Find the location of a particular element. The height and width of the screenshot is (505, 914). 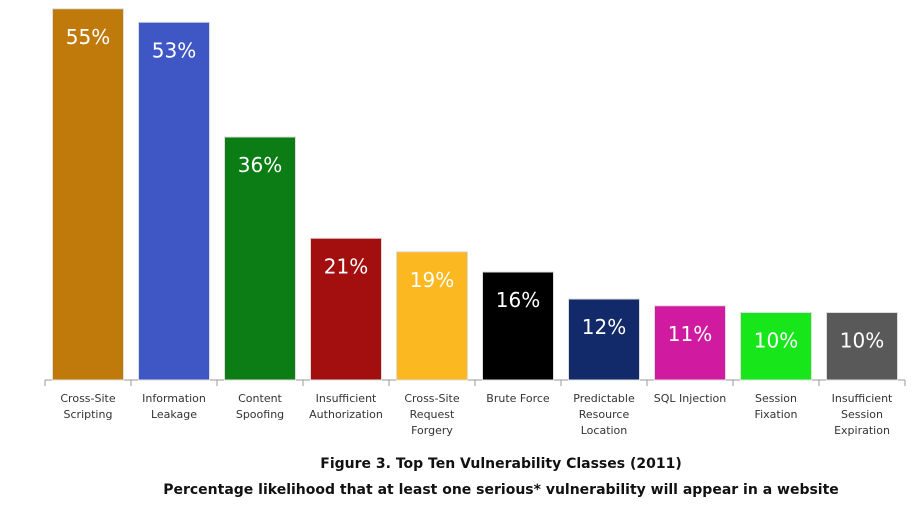

x-tick-label: Predictable Resource Location is located at coordinates (604, 414).